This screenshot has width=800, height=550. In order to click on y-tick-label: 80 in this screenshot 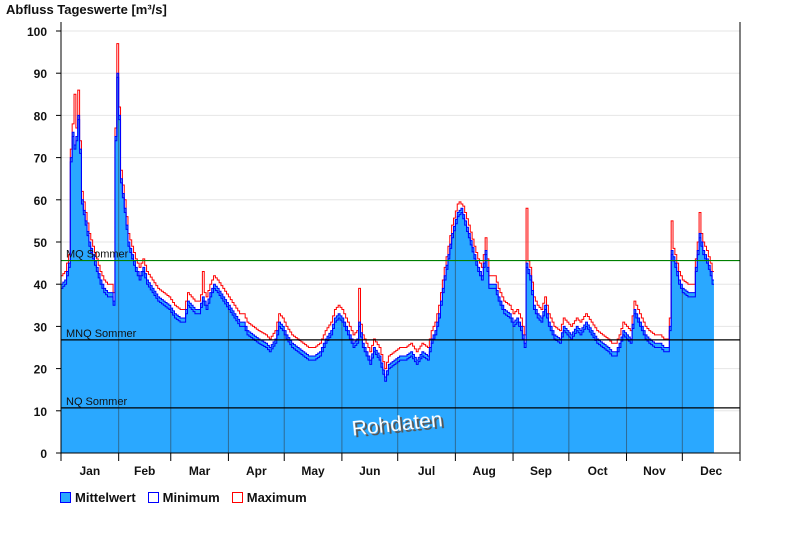, I will do `click(41, 116)`.